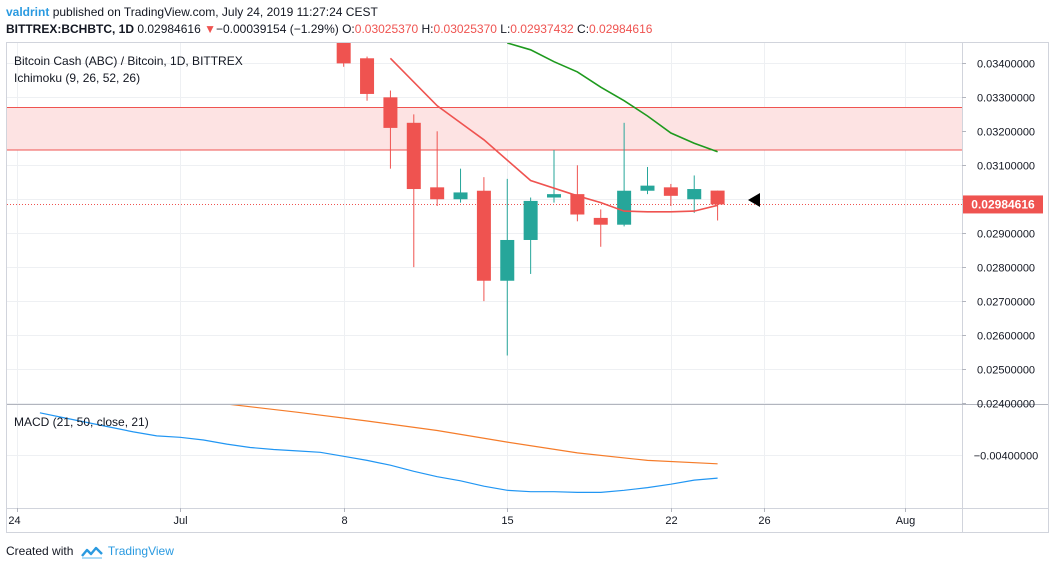  Describe the element at coordinates (906, 521) in the screenshot. I see `x-tick-label: Aug` at that location.